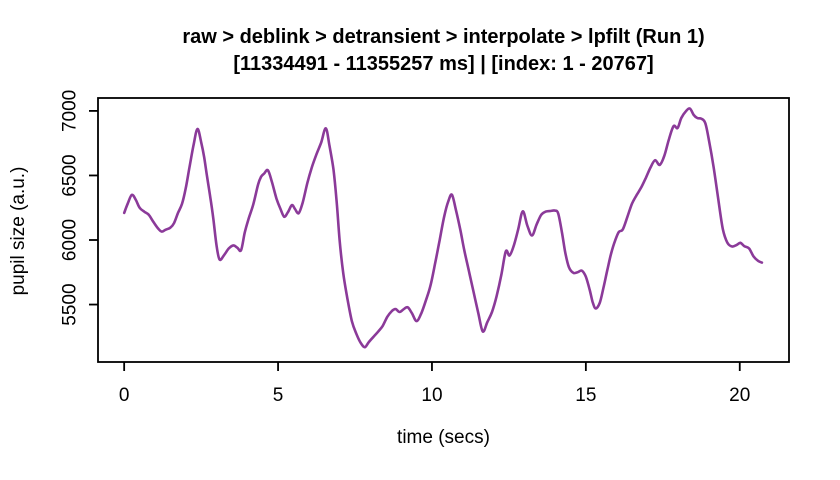 This screenshot has height=480, width=840. I want to click on x-tick-label: 20, so click(739, 395).